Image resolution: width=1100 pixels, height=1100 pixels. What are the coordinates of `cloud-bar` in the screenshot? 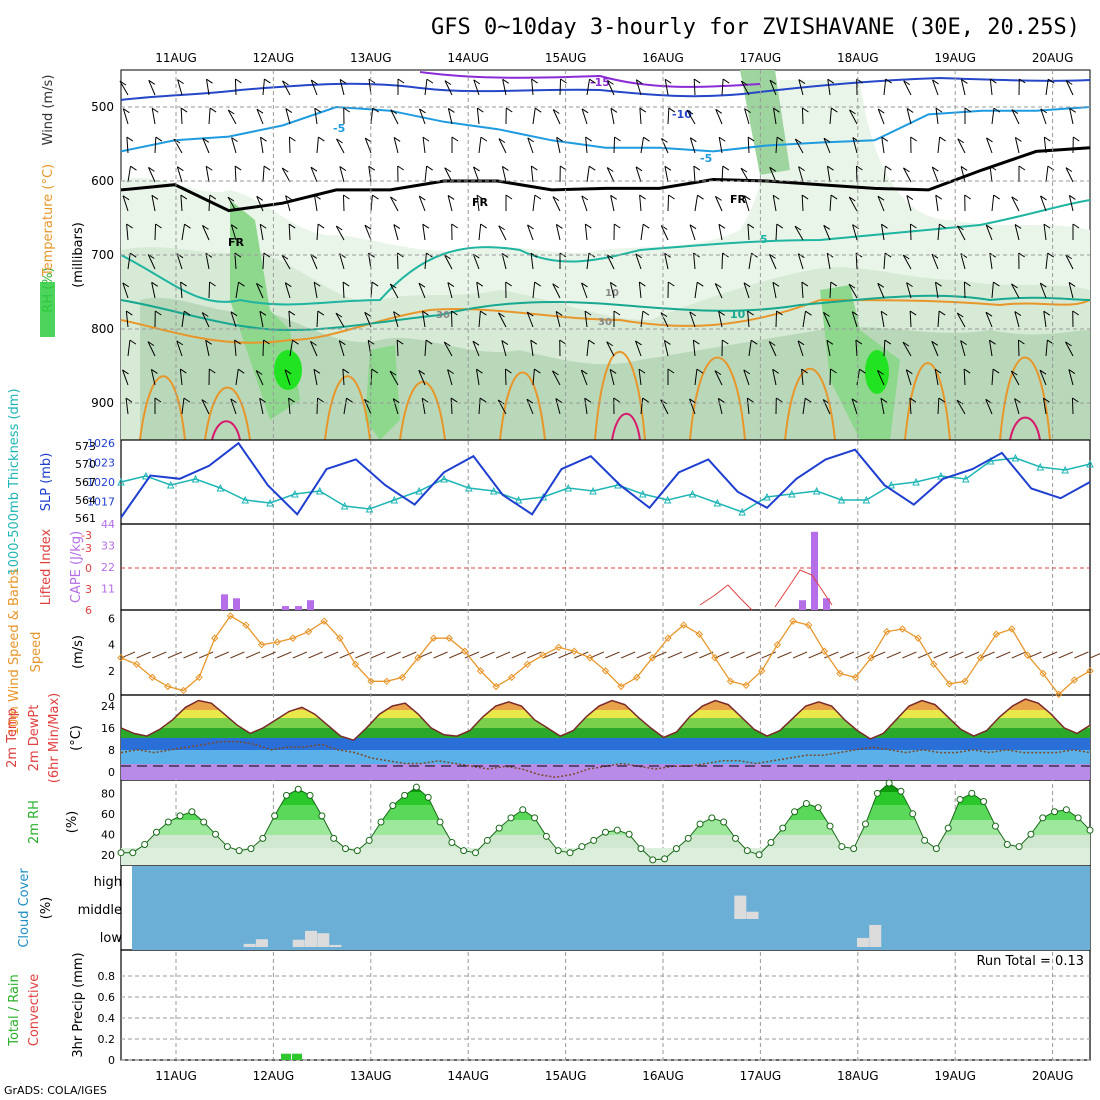 It's located at (875, 935).